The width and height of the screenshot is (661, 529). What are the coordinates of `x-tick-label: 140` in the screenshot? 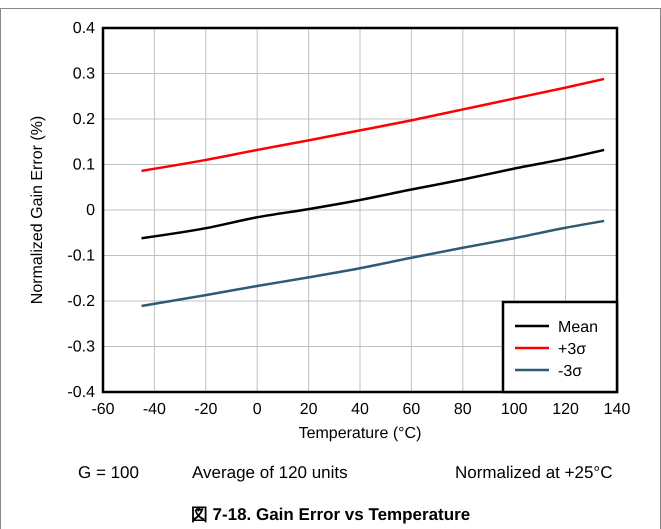 It's located at (617, 409).